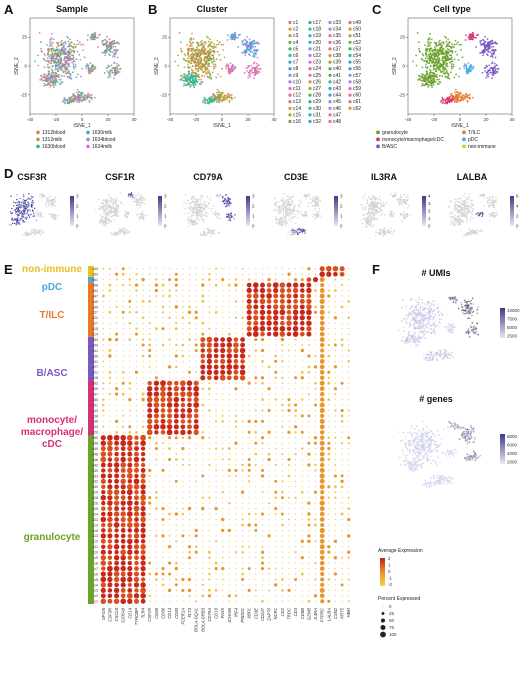 This screenshot has width=529, height=685. Describe the element at coordinates (165, 206) in the screenshot. I see `colorbar-tick-label: 2` at that location.